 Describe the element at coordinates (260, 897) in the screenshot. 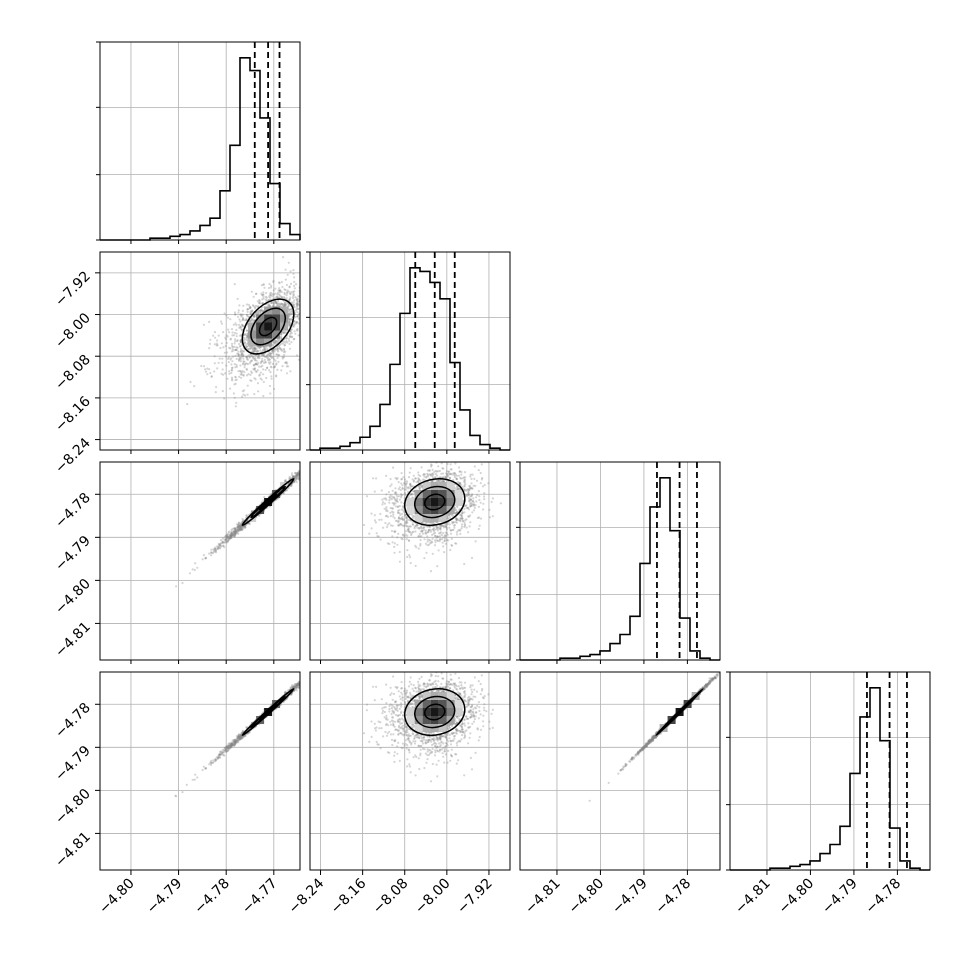

I see `x-tick-label: −4.77` at that location.